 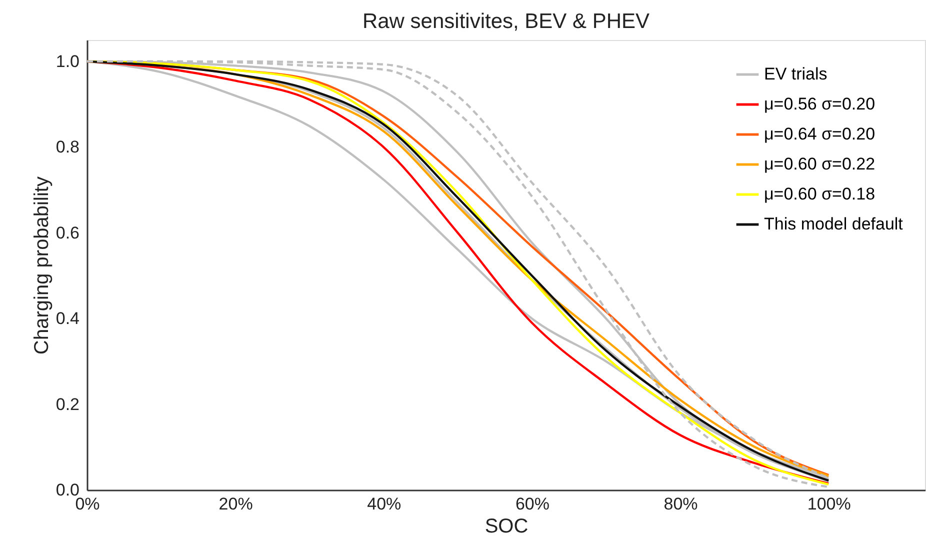 I want to click on y-tick-label: 0.8, so click(x=68, y=147).